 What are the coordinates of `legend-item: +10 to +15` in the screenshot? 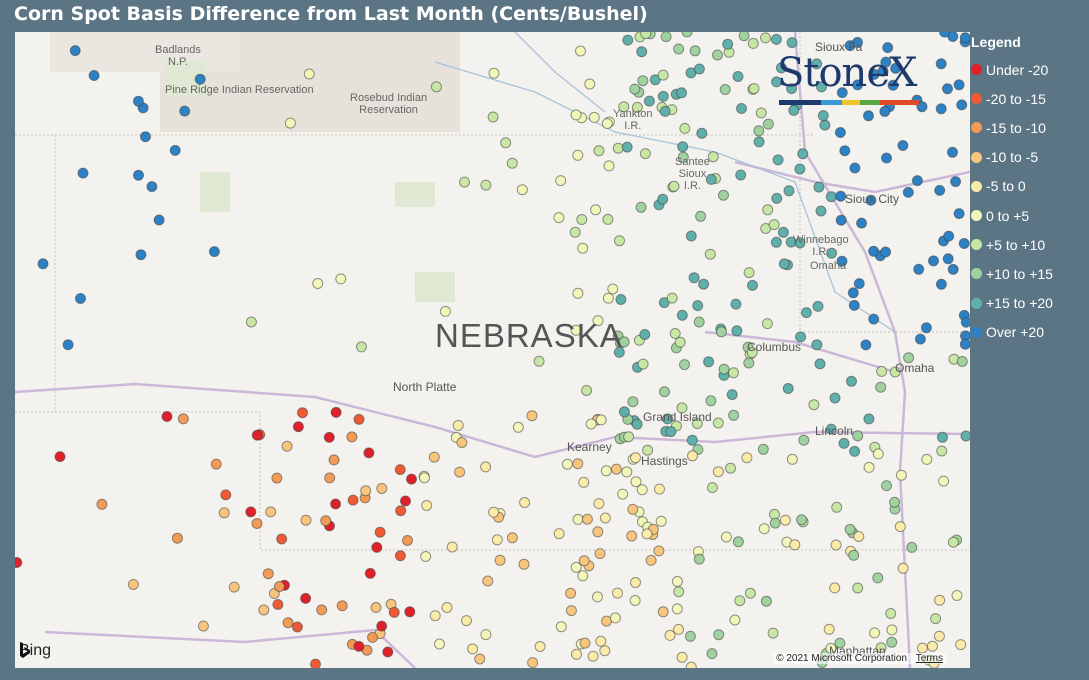 It's located at (1029, 273).